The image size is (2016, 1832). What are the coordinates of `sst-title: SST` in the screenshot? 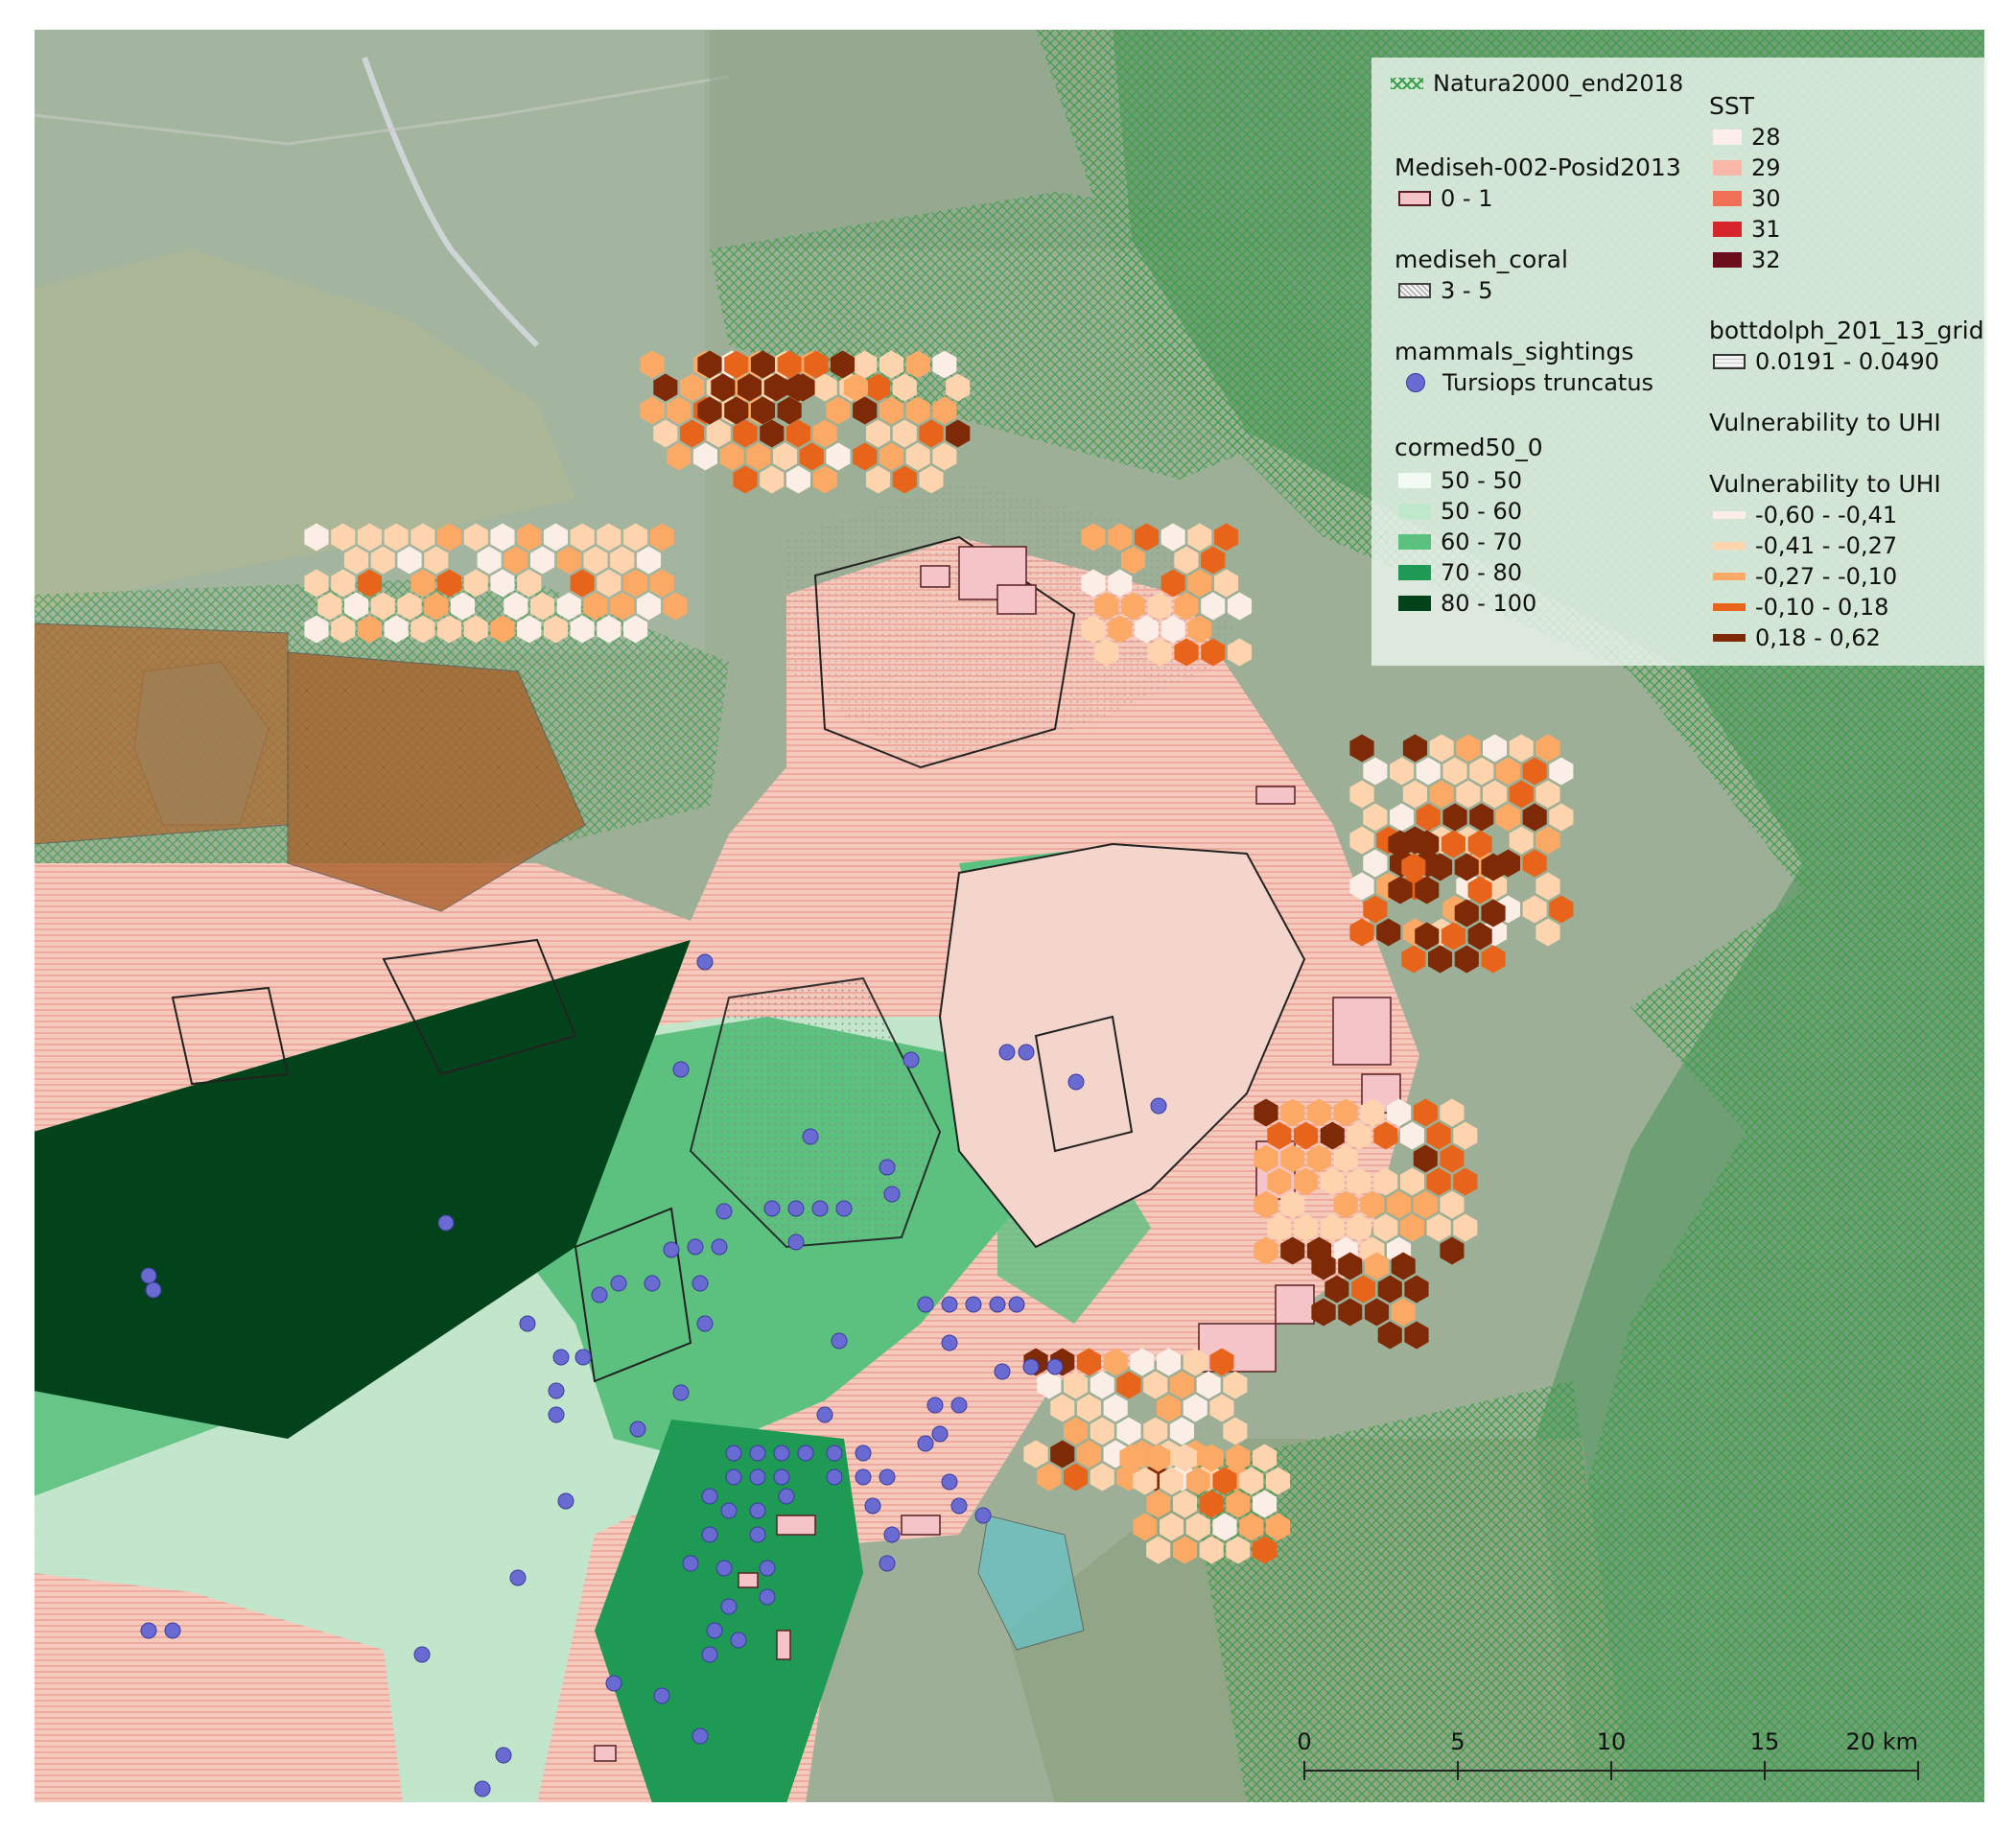 It's located at (1732, 106).